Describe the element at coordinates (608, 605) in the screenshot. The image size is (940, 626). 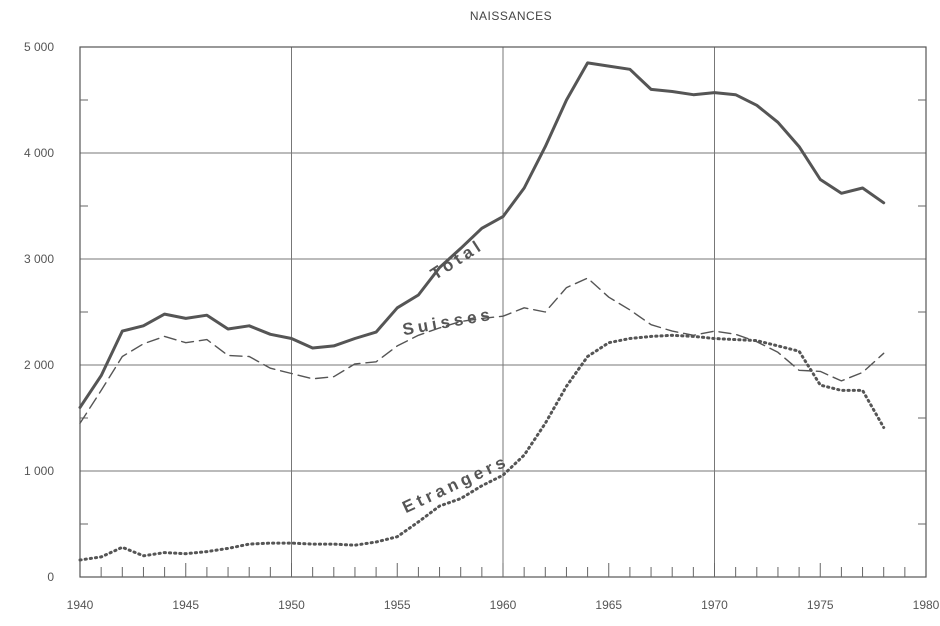
I see `x-tick-label: 1965` at that location.